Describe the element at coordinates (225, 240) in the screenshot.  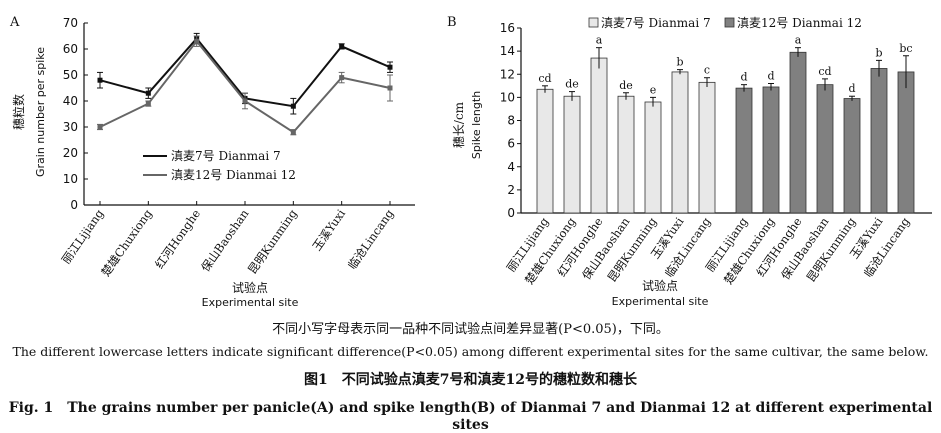
I see `panel-a-xtick-label: 保山Baoshan` at that location.